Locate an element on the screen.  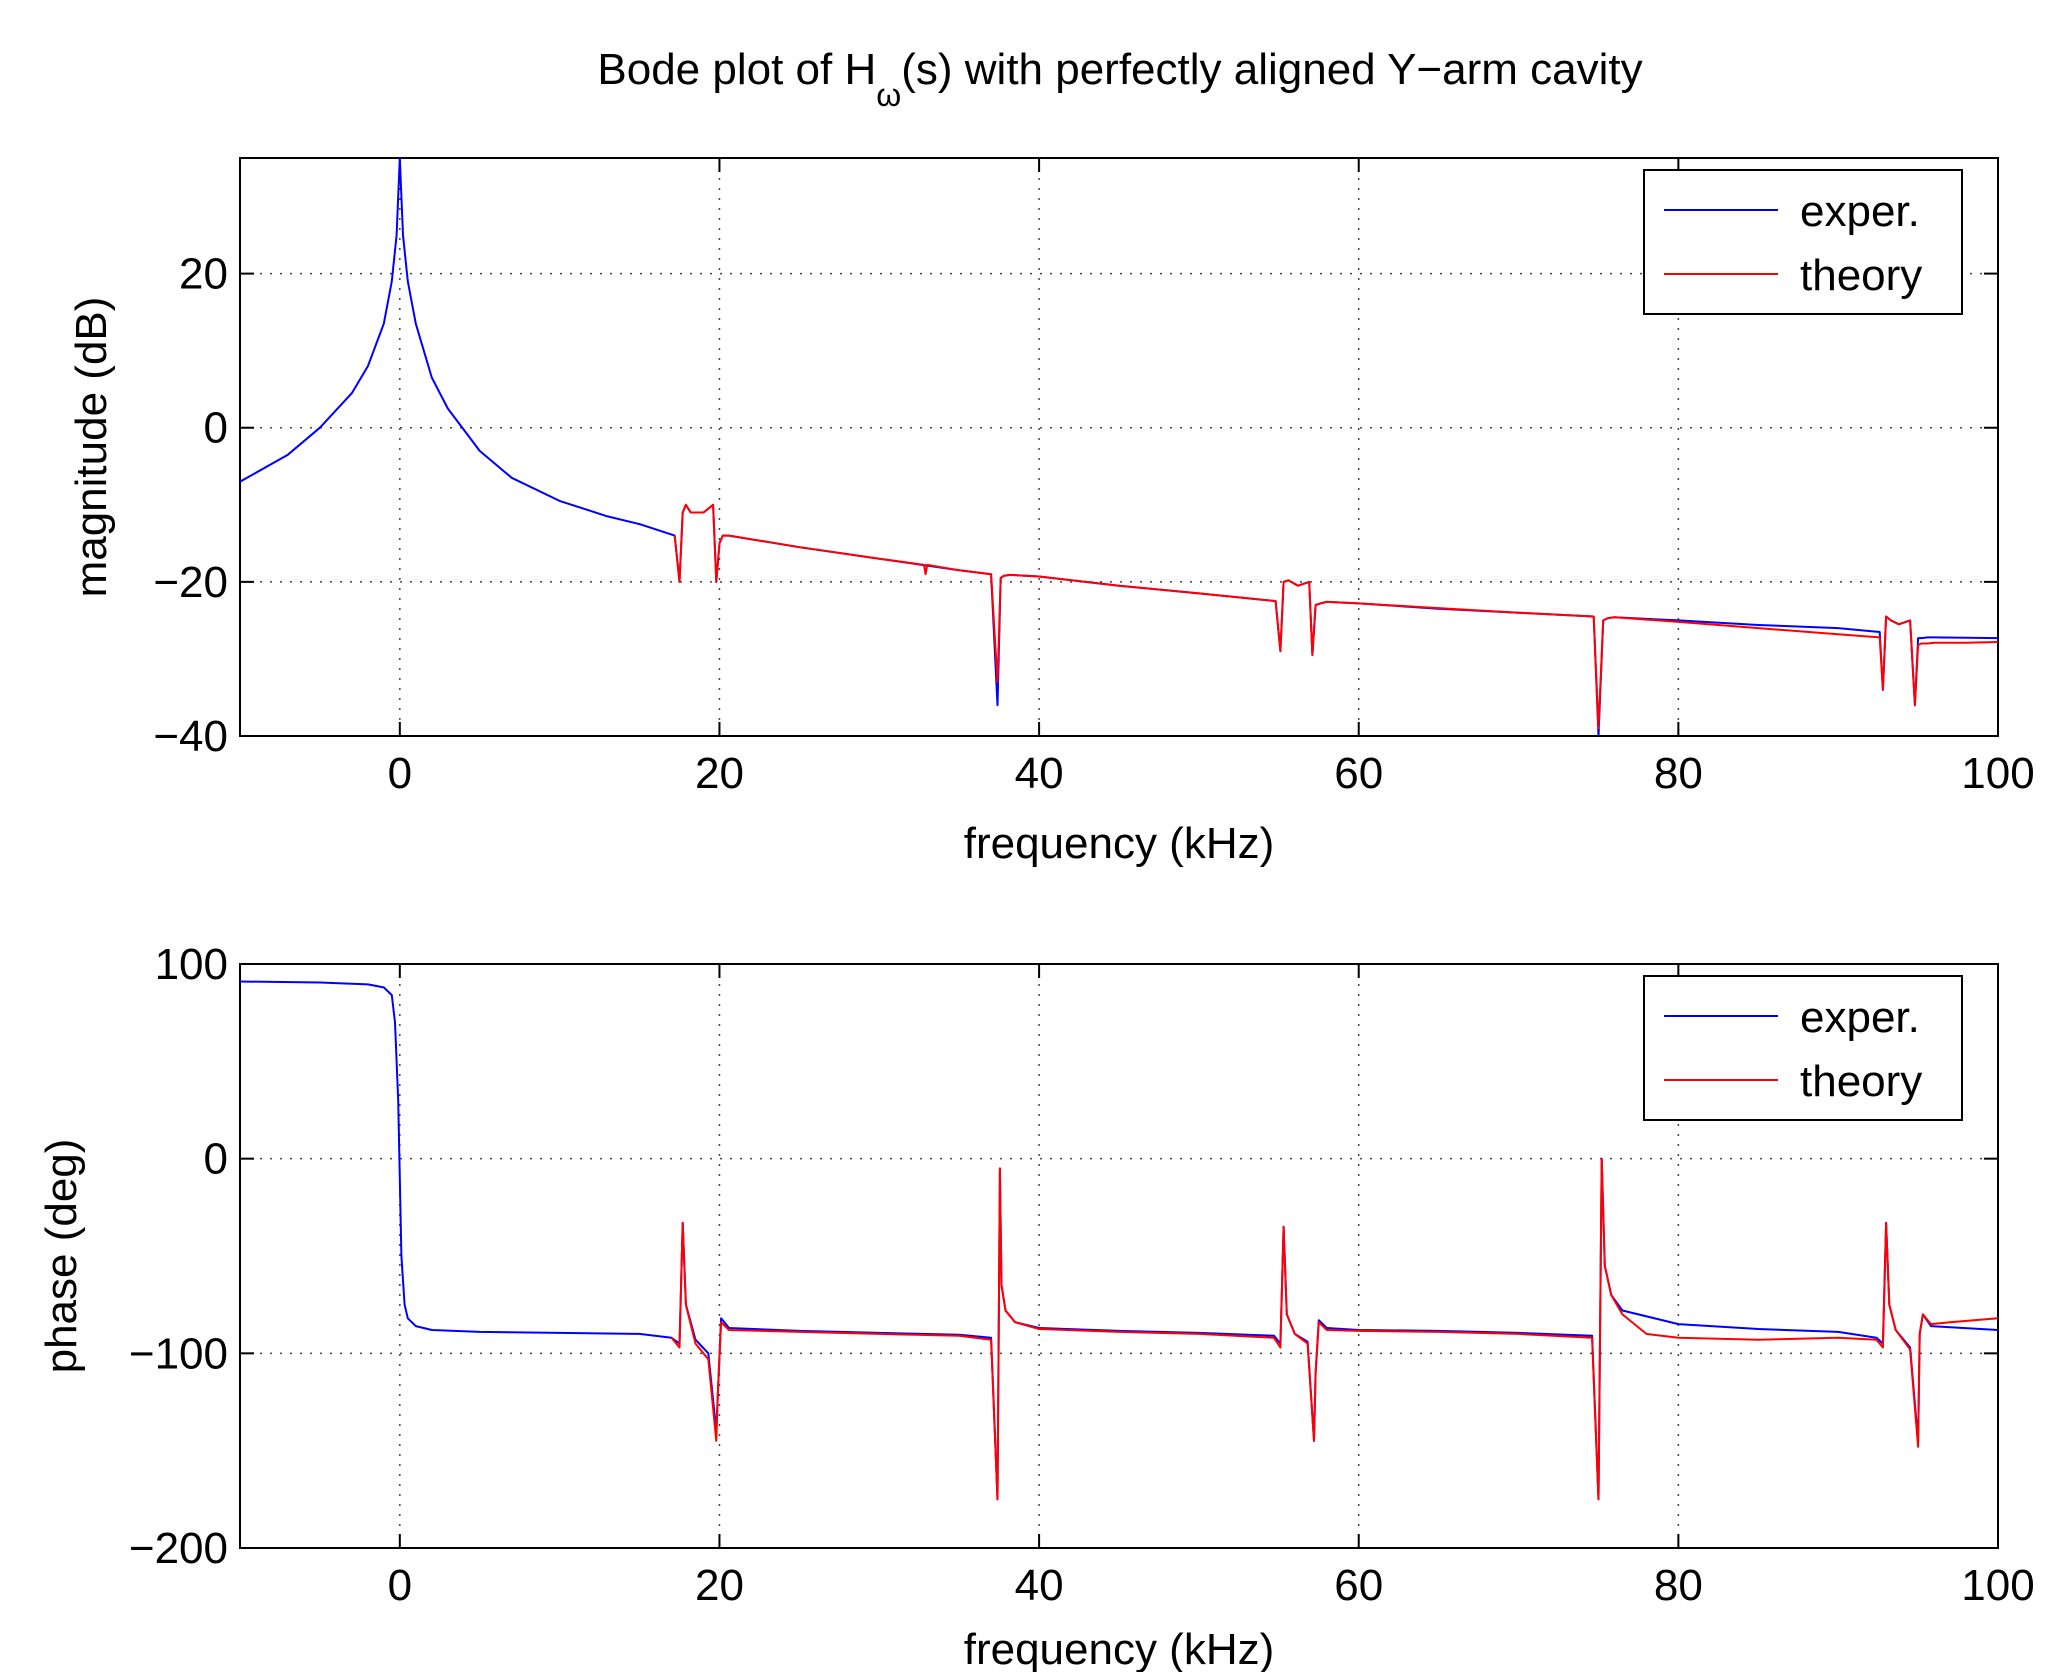
phase-xtick-label: 20 is located at coordinates (719, 1585).